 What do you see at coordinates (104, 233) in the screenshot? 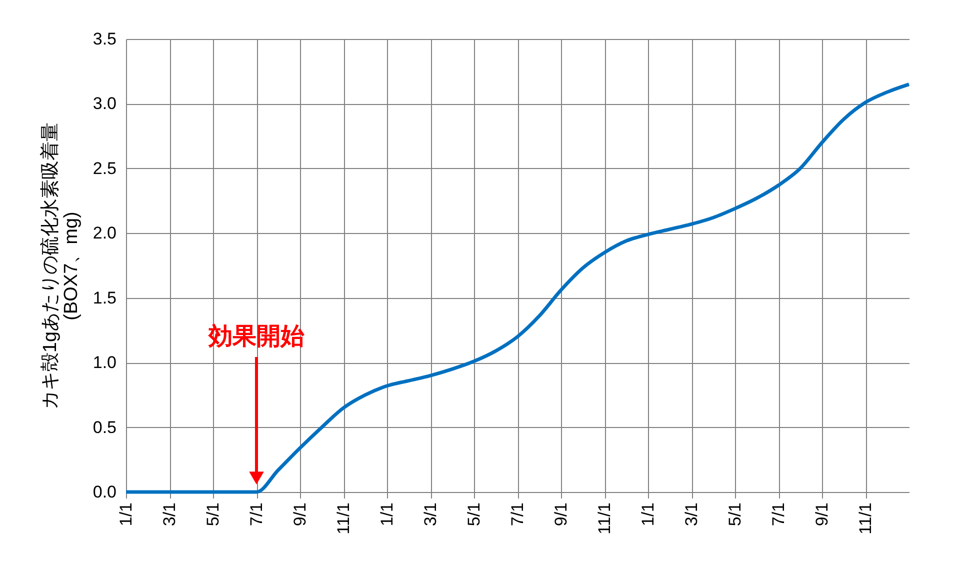
I see `y-tick-label: 2.0` at bounding box center [104, 233].